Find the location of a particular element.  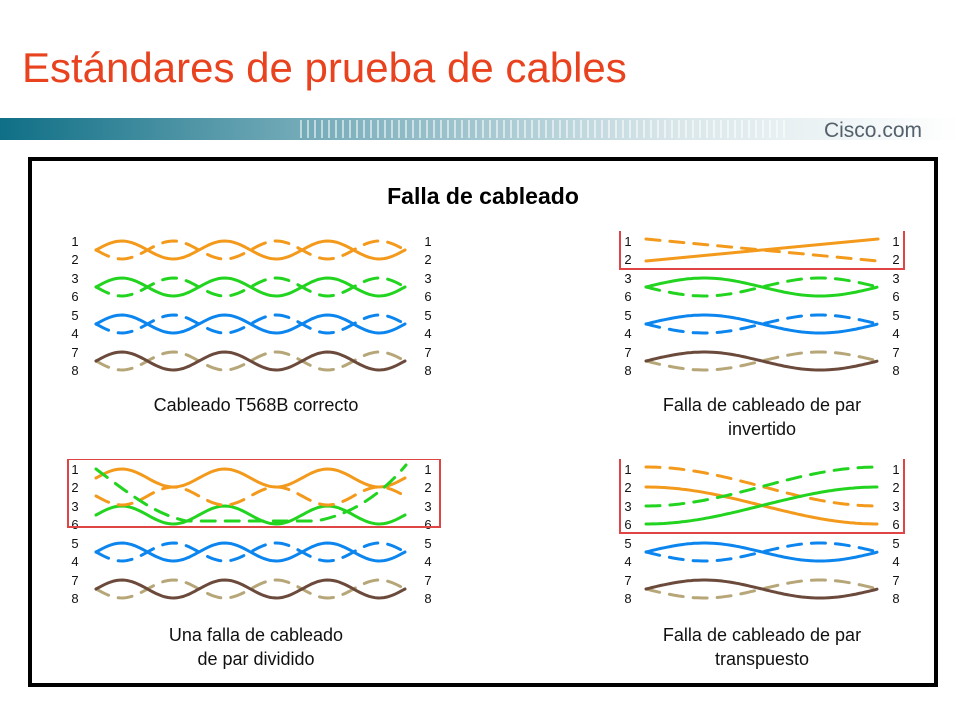

caption-transposed-line-2: transpuesto is located at coordinates (762, 659).